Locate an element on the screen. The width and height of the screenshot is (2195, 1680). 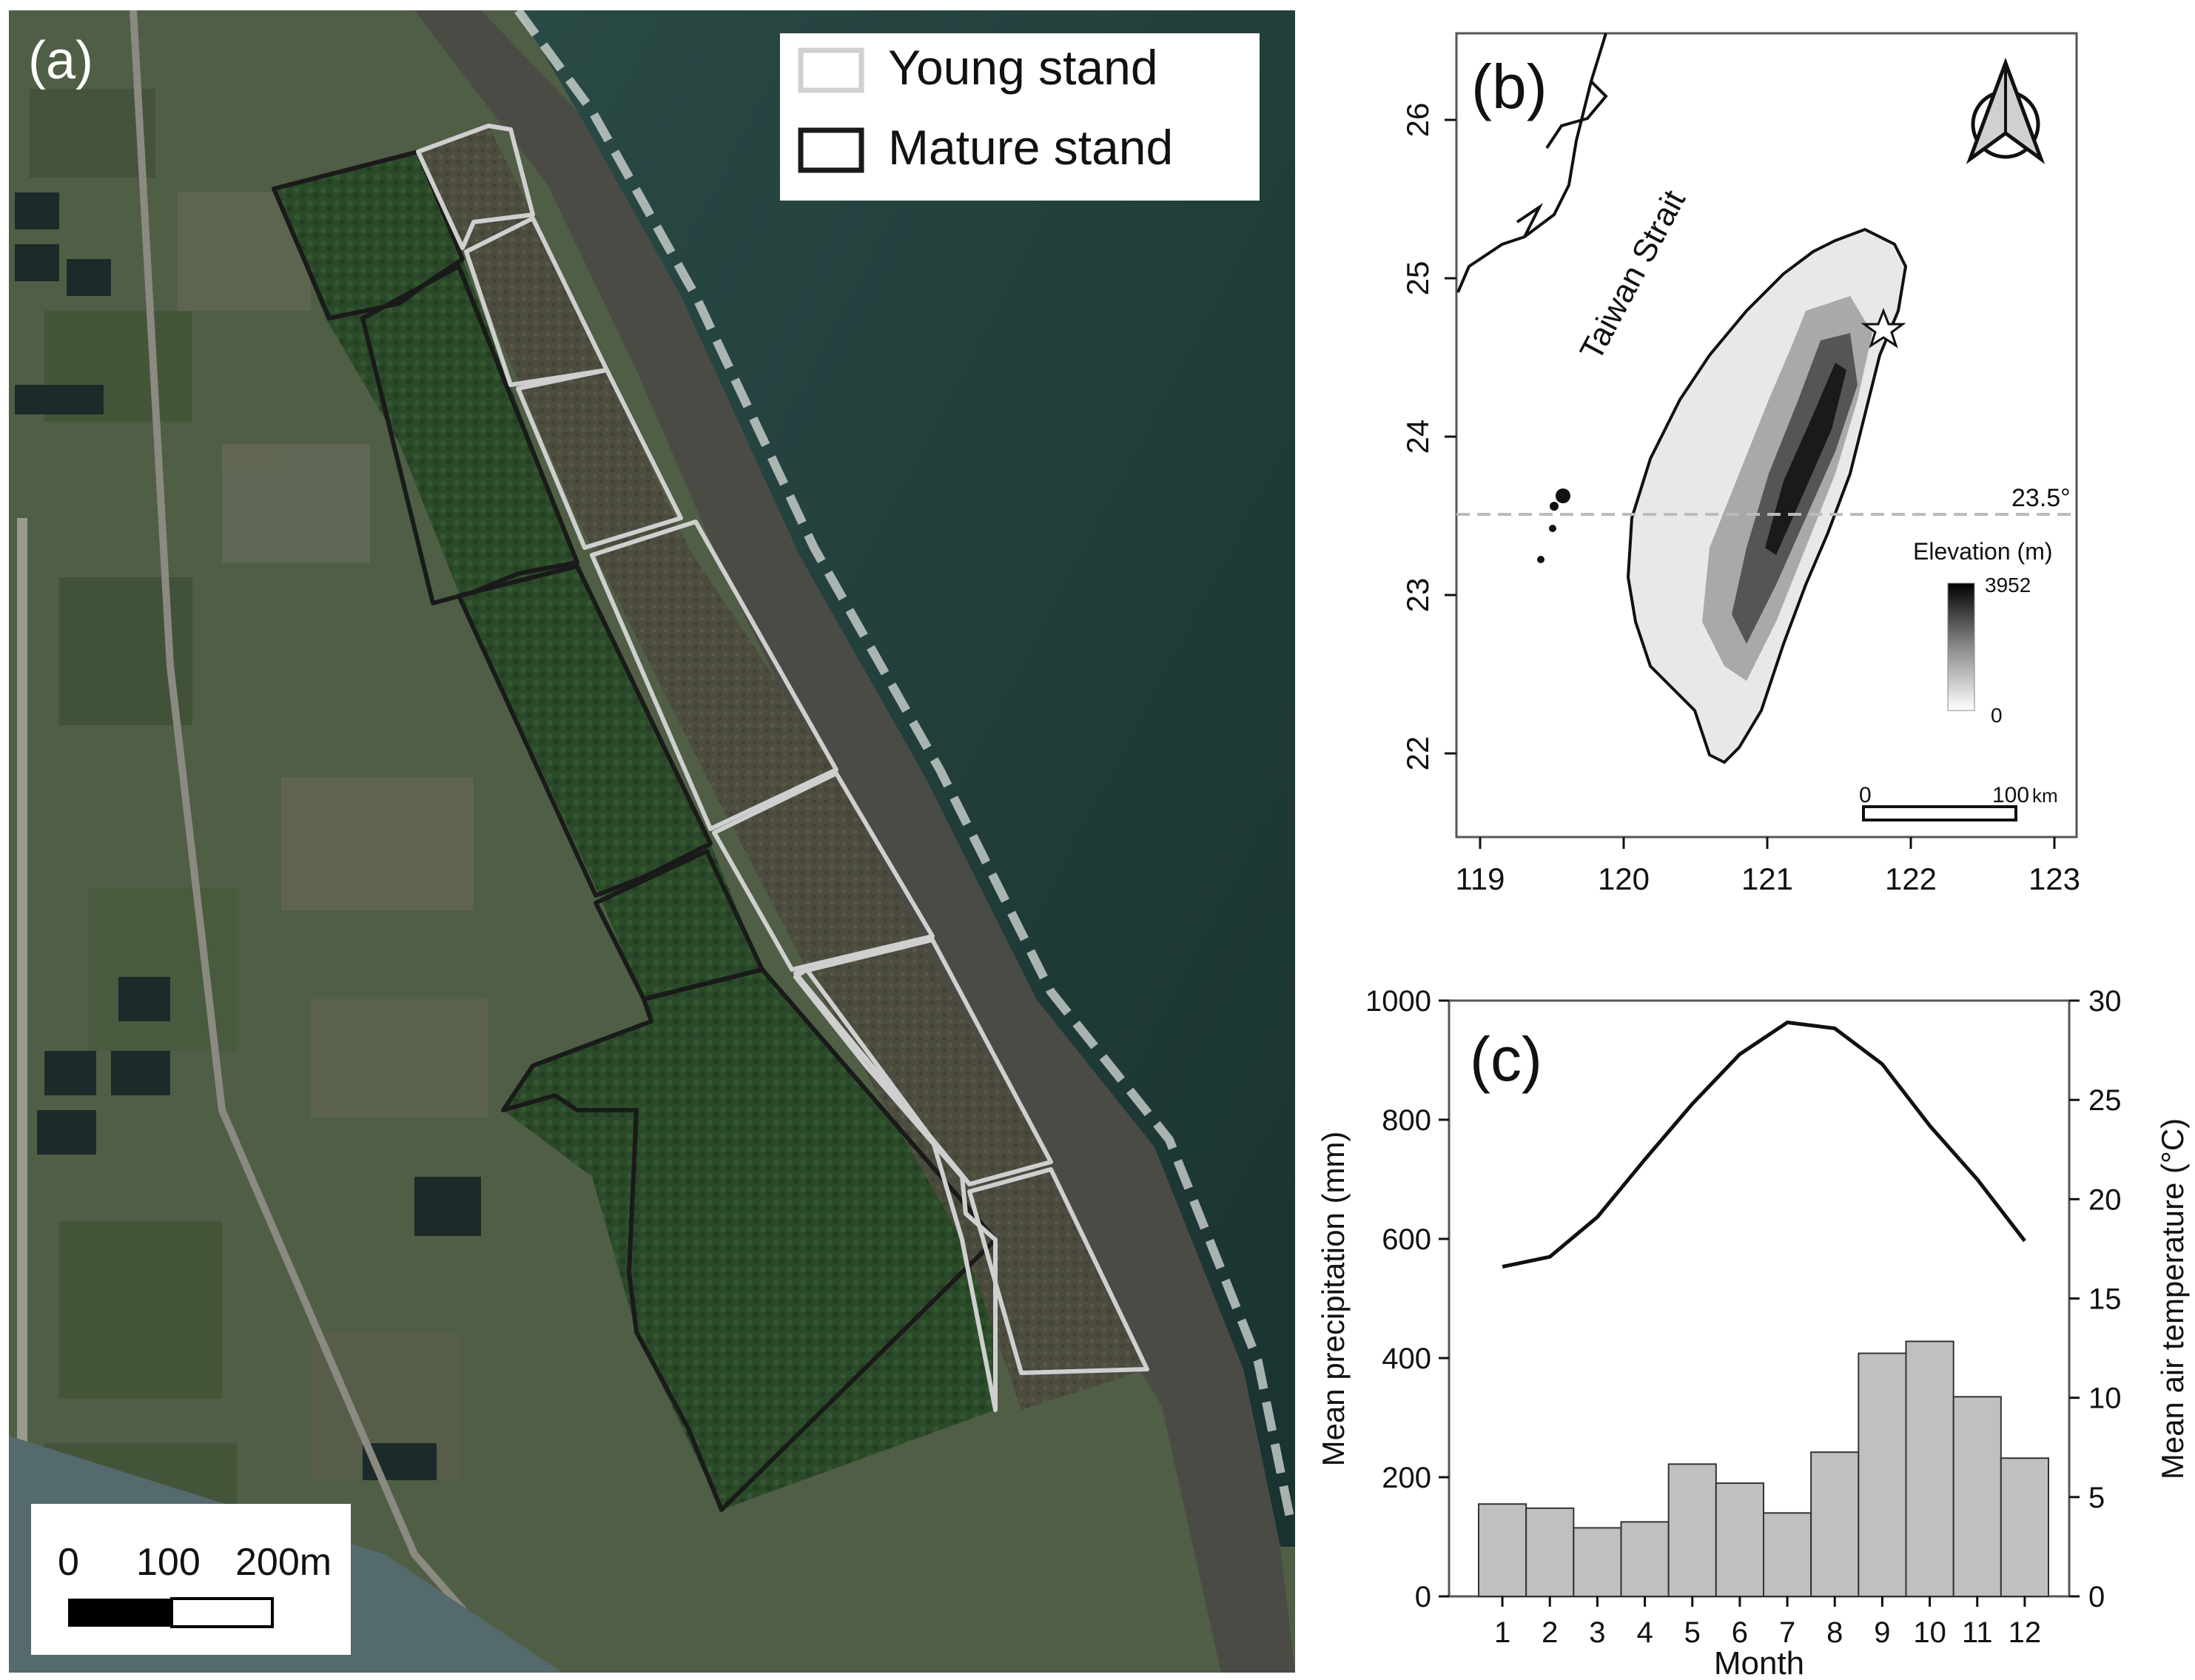
x-tick-label: 7 is located at coordinates (1787, 1632).